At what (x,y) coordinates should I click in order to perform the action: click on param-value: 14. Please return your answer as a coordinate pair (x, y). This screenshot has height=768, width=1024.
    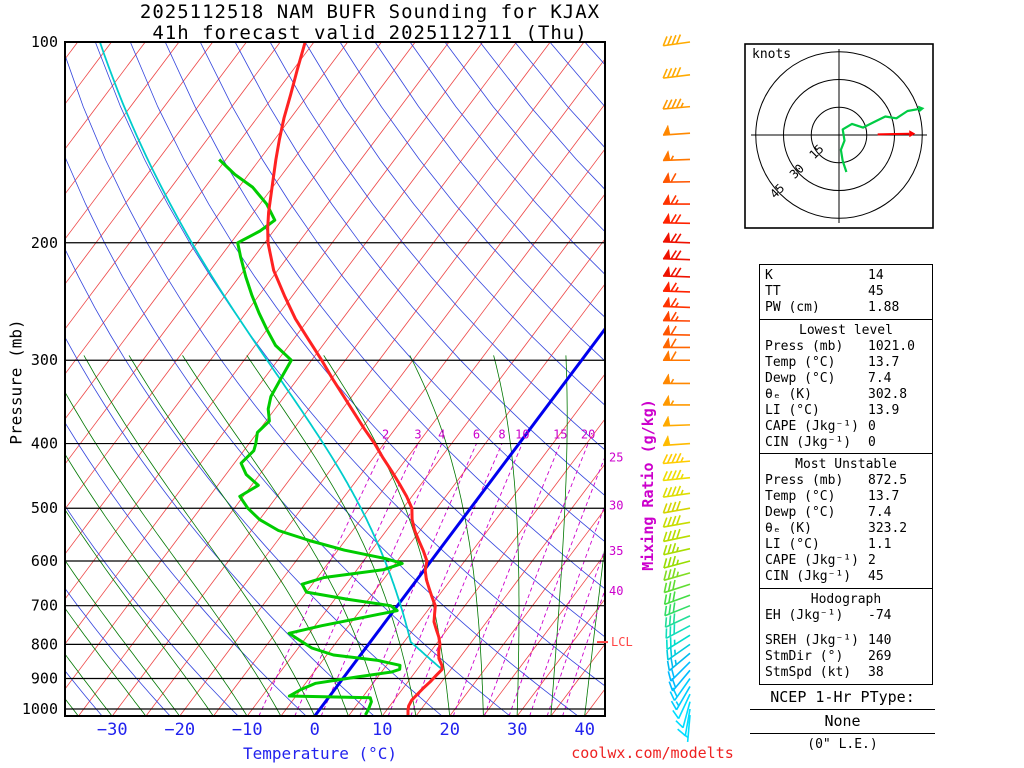
    Looking at the image, I should click on (876, 276).